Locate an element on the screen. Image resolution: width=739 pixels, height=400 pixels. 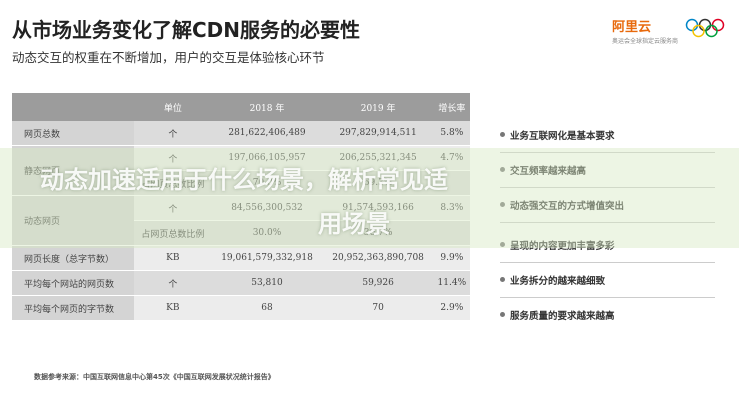
header-cell: 2018 年 is located at coordinates (267, 107).